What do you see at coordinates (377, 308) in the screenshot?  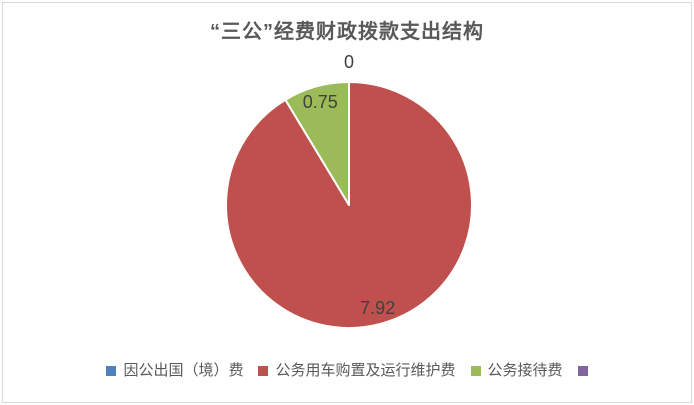 I see `data-label-1: 7.92` at bounding box center [377, 308].